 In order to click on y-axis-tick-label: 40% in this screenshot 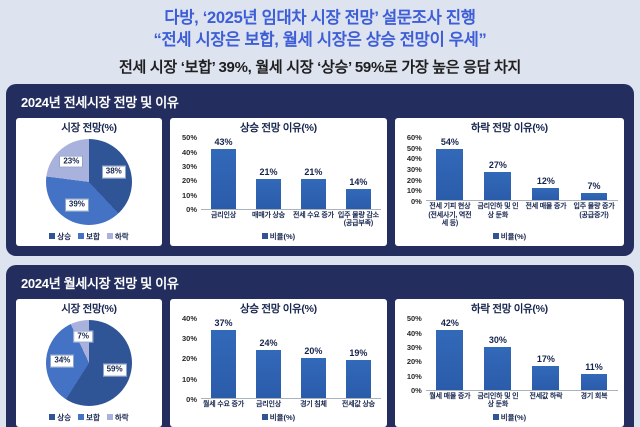, I will do `click(189, 152)`.